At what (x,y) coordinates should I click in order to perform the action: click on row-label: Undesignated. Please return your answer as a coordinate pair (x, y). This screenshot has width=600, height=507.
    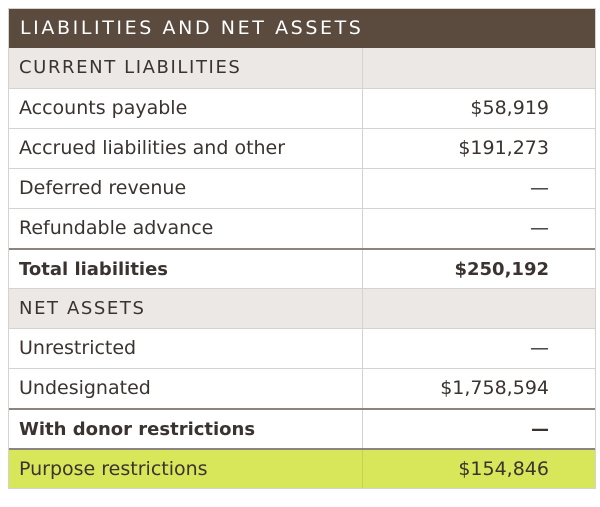
    Looking at the image, I should click on (186, 388).